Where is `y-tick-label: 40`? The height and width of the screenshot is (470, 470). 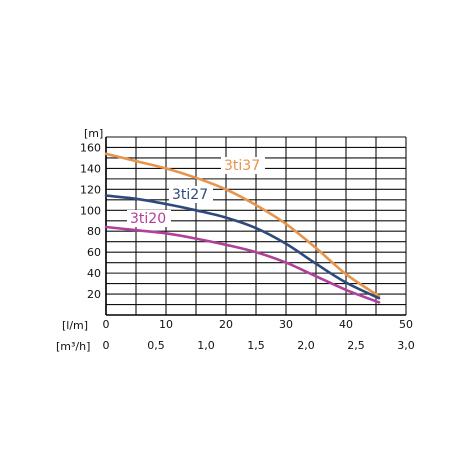
y-tick-label: 40 is located at coordinates (94, 273).